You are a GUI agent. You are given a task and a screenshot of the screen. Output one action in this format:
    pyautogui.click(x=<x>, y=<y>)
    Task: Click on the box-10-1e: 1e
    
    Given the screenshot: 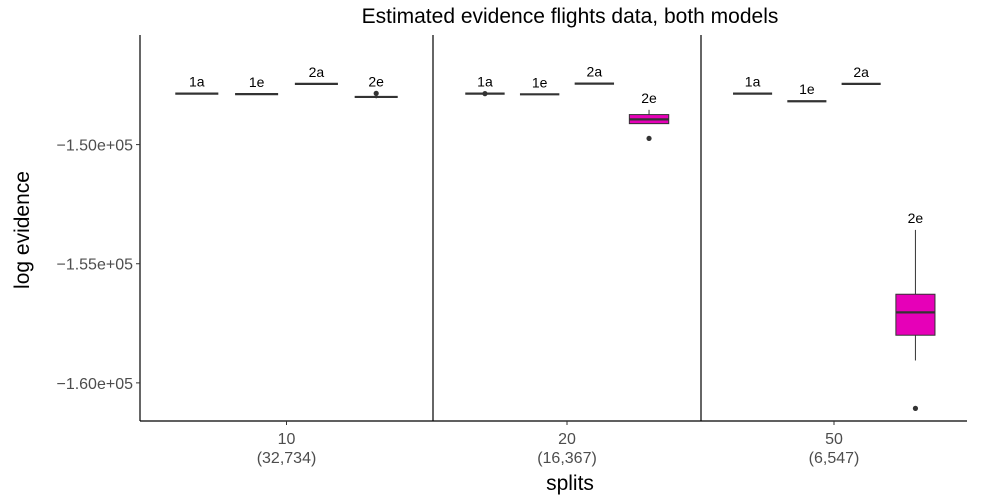 What is the action you would take?
    pyautogui.click(x=257, y=85)
    